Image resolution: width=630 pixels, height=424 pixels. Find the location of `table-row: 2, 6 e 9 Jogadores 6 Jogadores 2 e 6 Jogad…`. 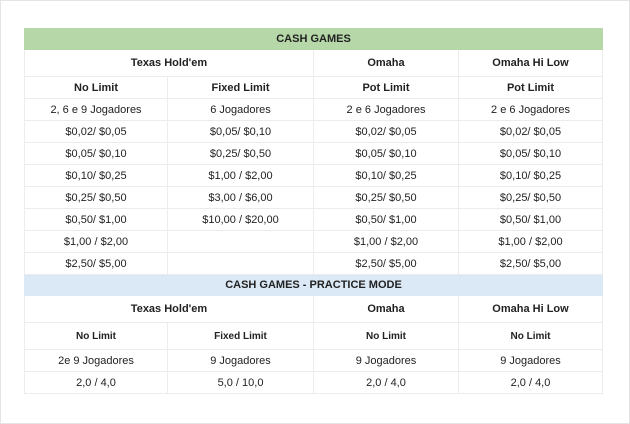

table-row: 2, 6 e 9 Jogadores 6 Jogadores 2 e 6 Jogad… is located at coordinates (313, 109).